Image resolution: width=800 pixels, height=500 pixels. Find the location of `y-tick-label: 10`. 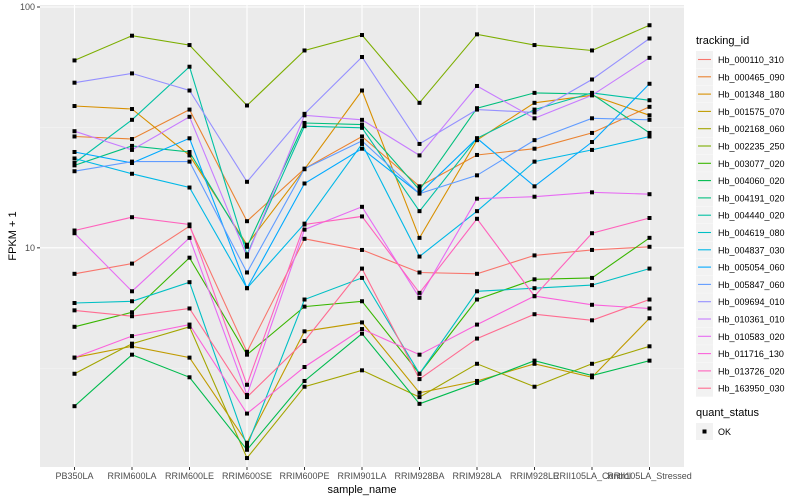

y-tick-label: 10 is located at coordinates (30, 248).